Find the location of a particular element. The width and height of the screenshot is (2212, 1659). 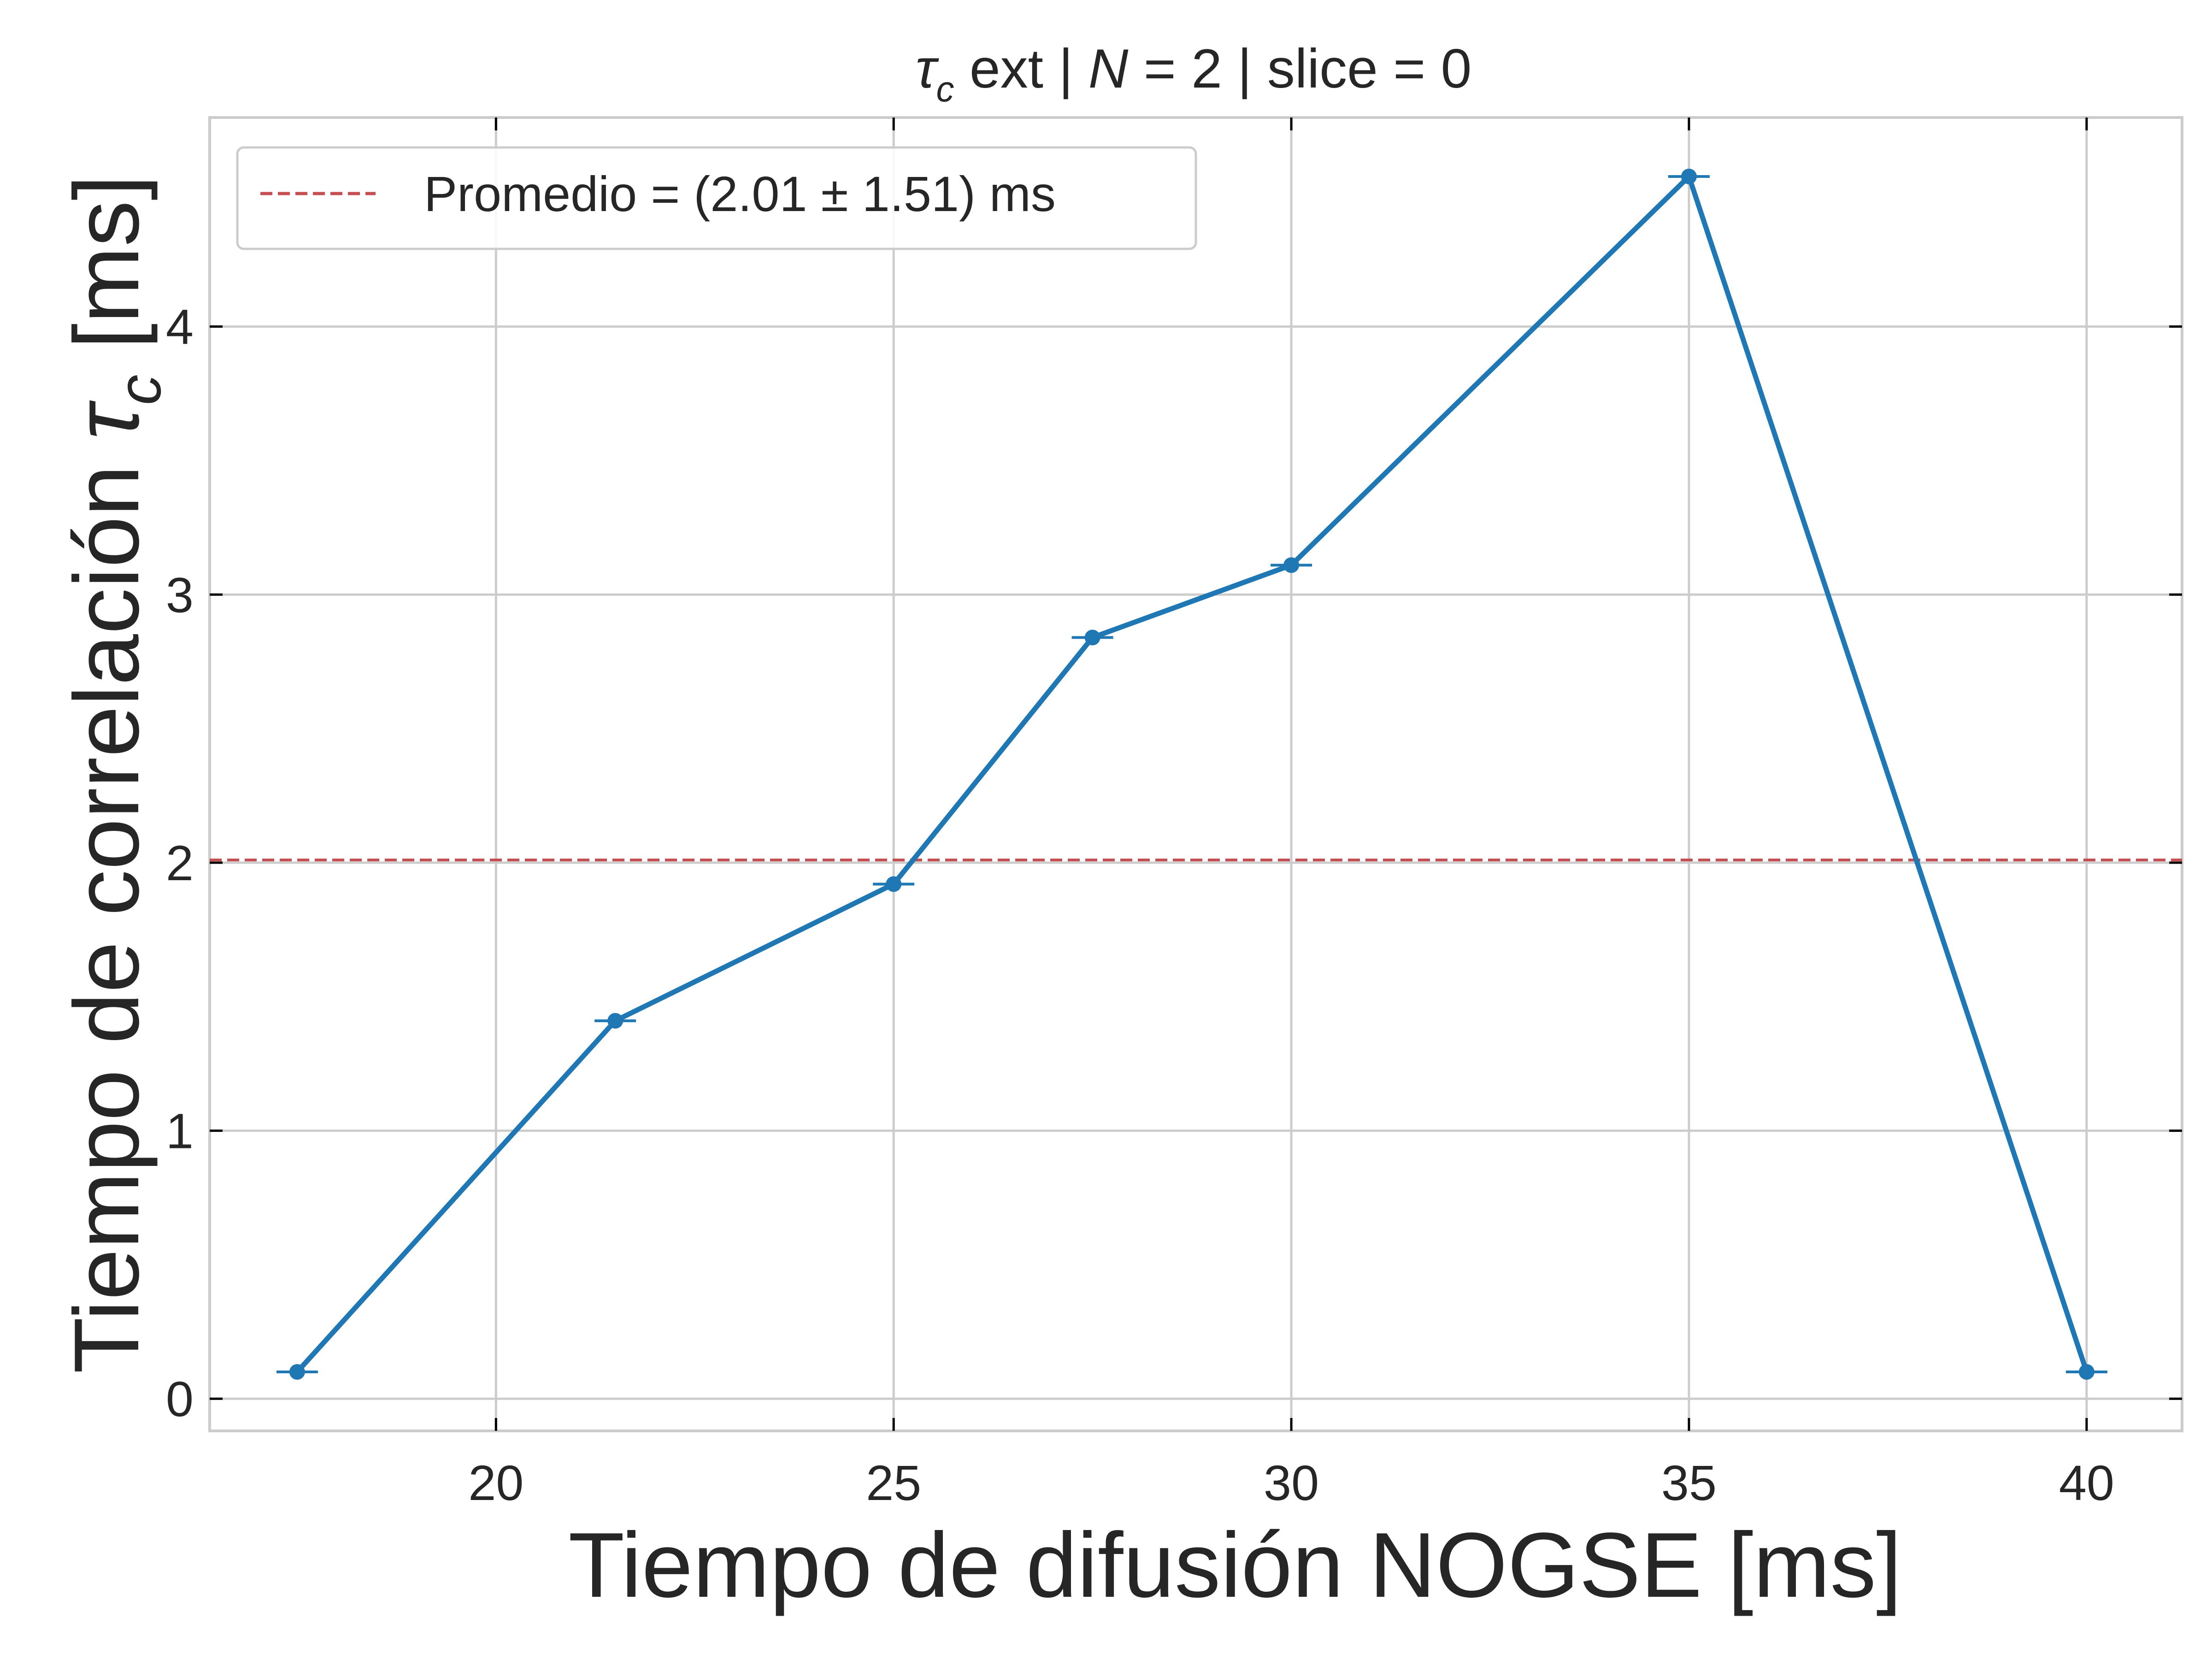

y-axis-label: Tiempo de correlación τc [ms] is located at coordinates (114, 774).